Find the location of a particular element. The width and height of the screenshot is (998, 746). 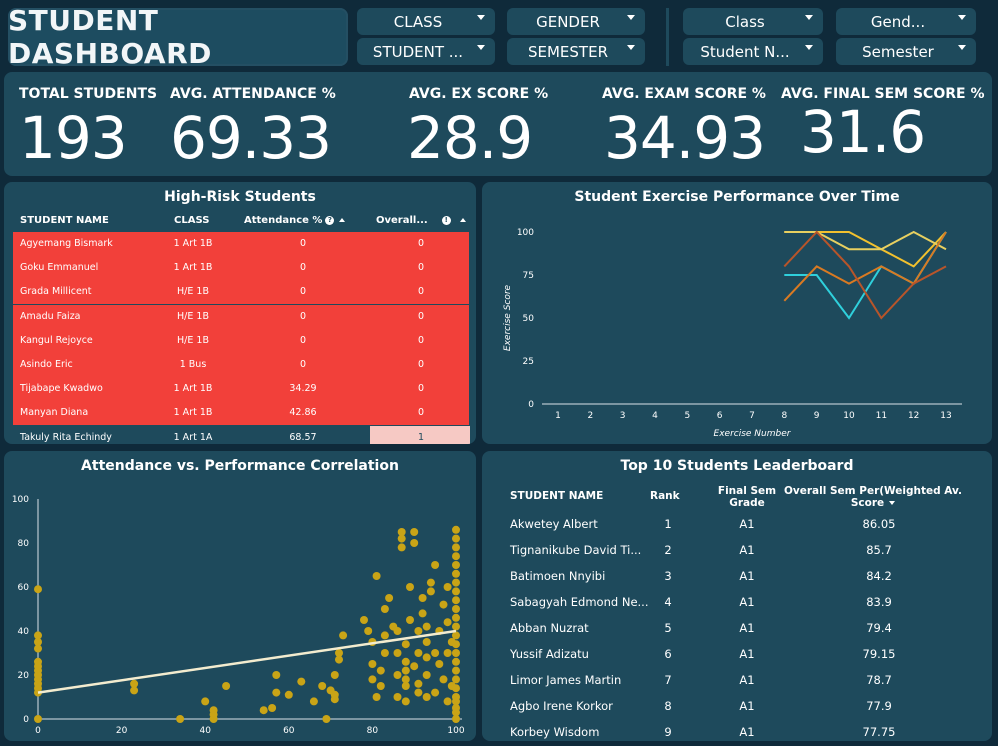

table-row: Agyemang Bismark 1 Art 1B 0 0 is located at coordinates (241, 244).